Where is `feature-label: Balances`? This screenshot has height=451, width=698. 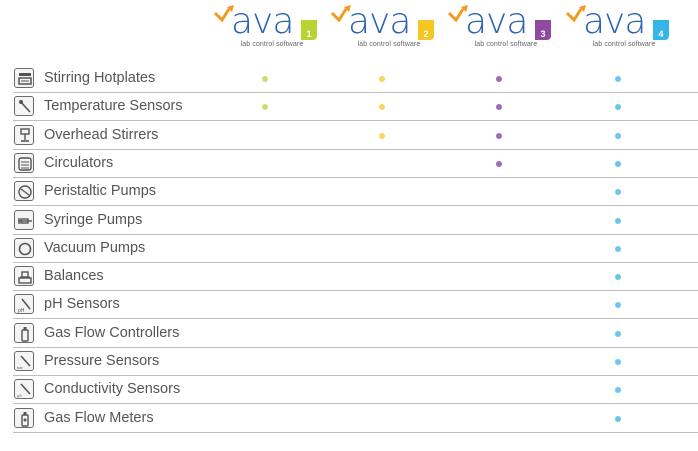
feature-label: Balances is located at coordinates (74, 276).